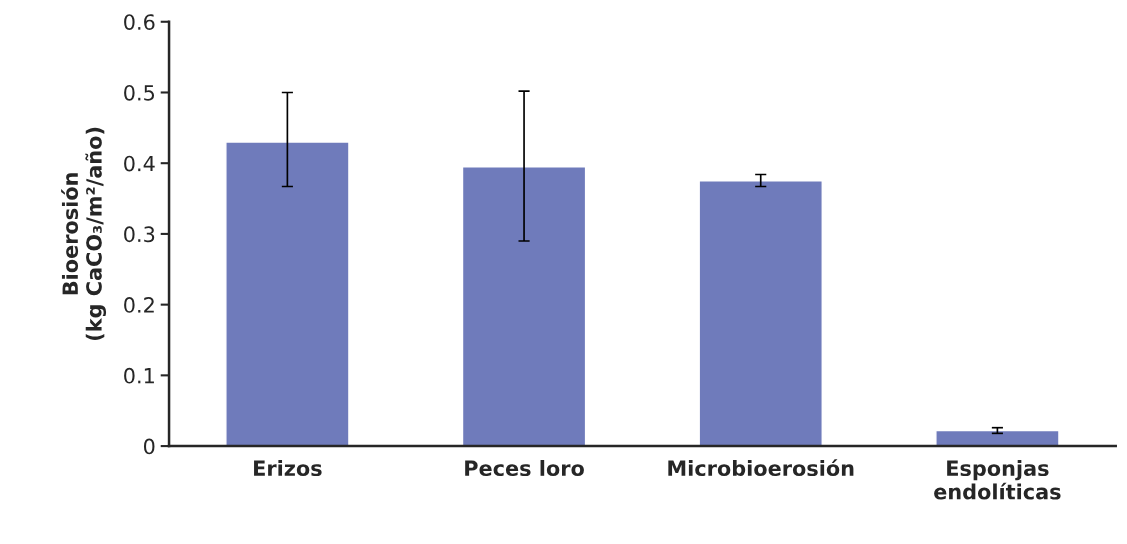  I want to click on y-tick-label: 0, so click(149, 446).